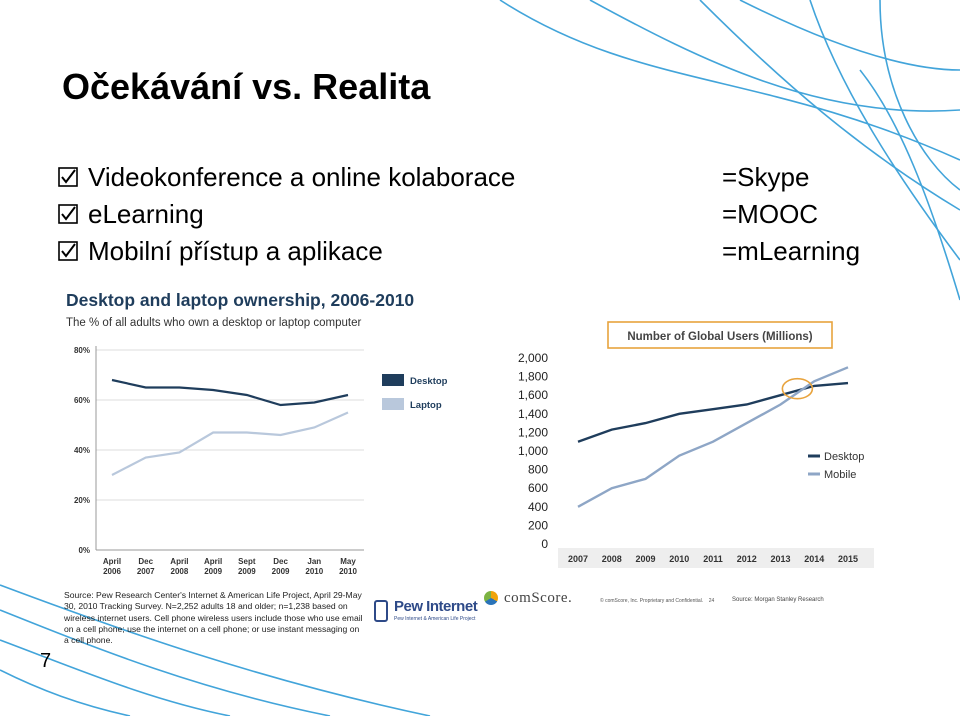  What do you see at coordinates (780, 559) in the screenshot?
I see `users-x-tick-label: 2013` at bounding box center [780, 559].